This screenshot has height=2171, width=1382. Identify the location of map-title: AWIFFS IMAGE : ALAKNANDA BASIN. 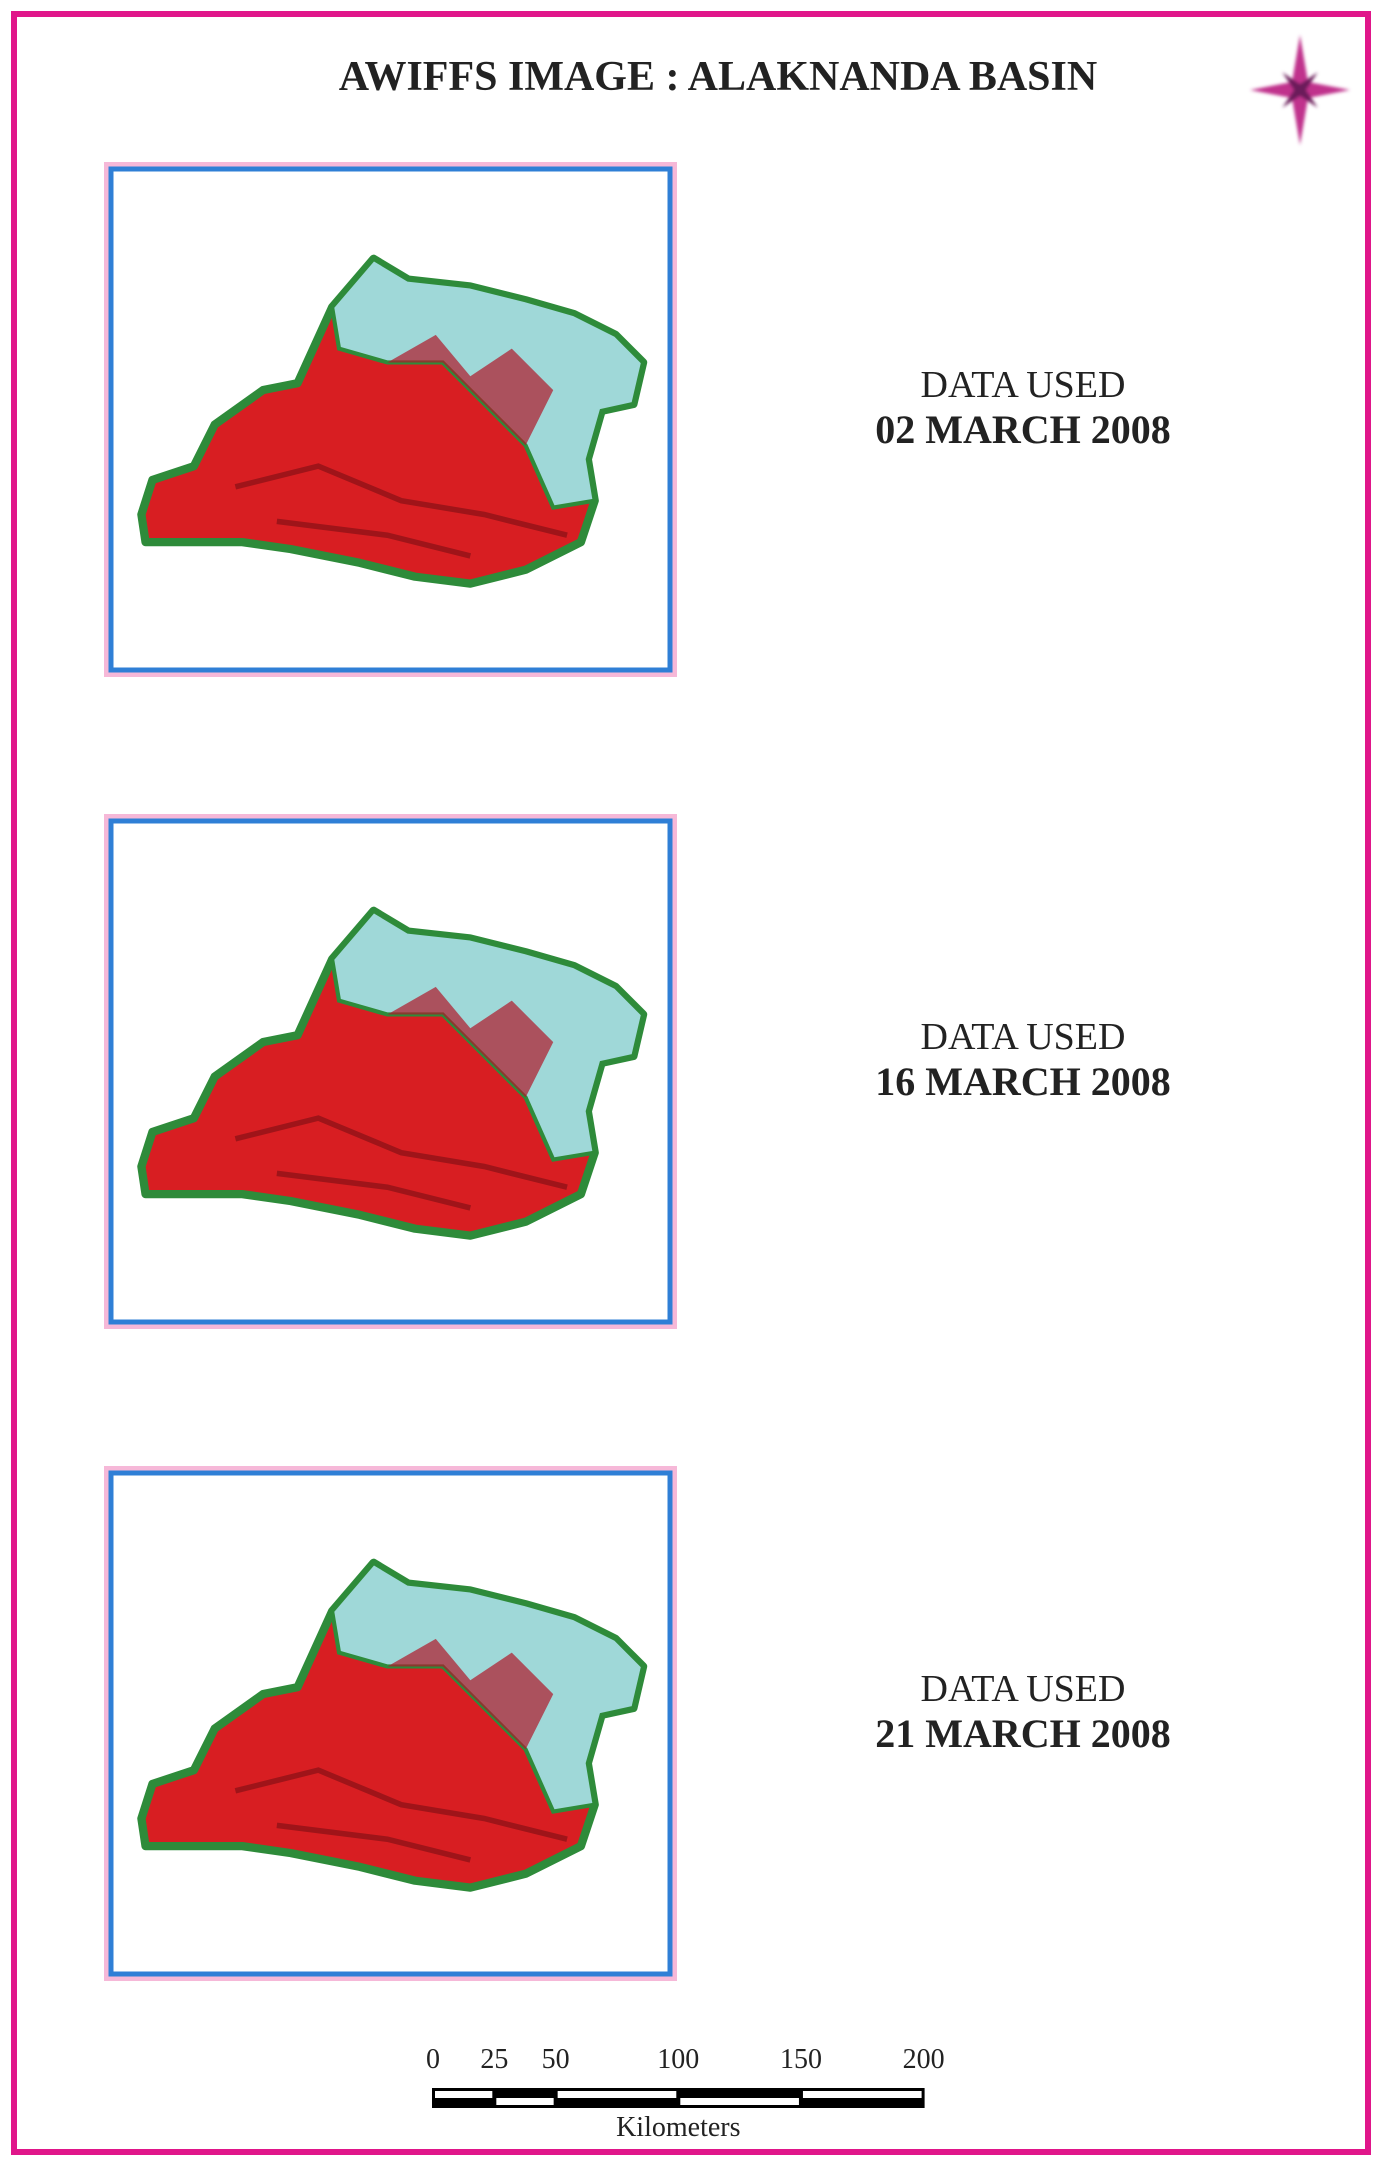
(718, 77).